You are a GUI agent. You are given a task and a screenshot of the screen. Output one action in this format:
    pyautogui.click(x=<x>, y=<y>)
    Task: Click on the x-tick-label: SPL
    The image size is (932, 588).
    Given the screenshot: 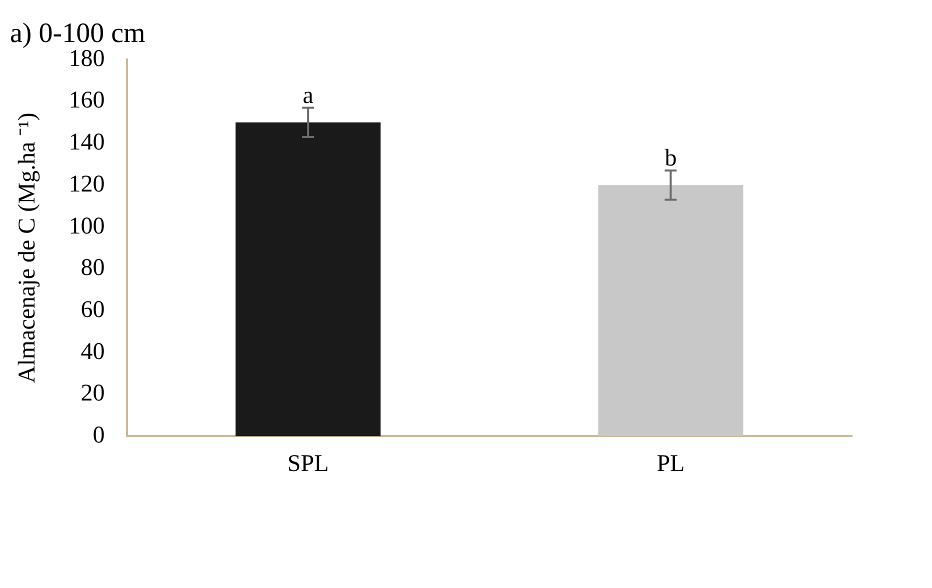 What is the action you would take?
    pyautogui.click(x=308, y=463)
    